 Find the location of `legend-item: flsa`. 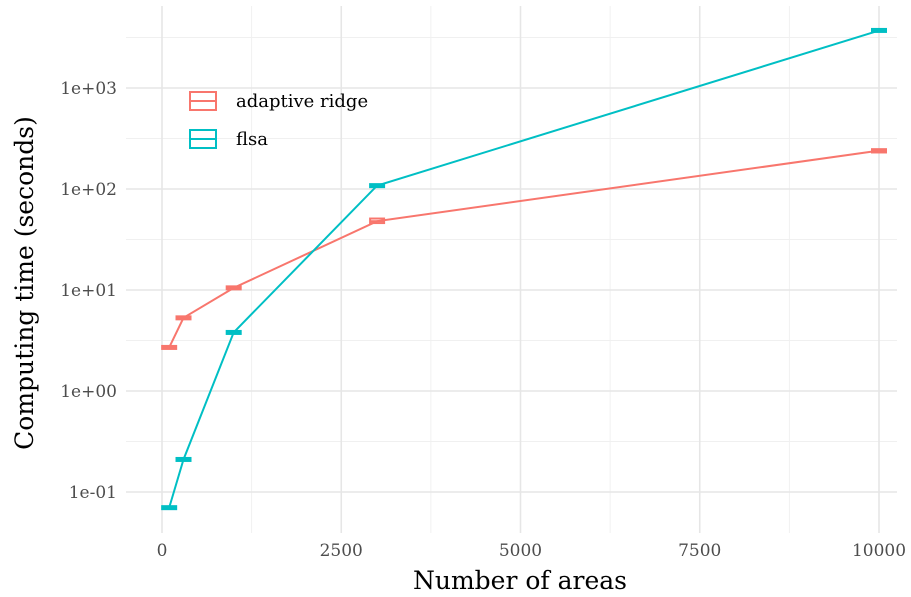

legend-item: flsa is located at coordinates (228, 139).